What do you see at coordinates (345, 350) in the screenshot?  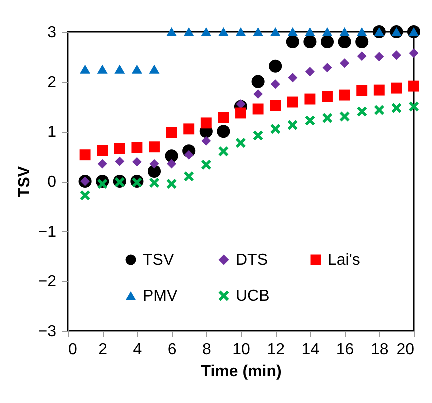 I see `x-tick-label: 16` at bounding box center [345, 350].